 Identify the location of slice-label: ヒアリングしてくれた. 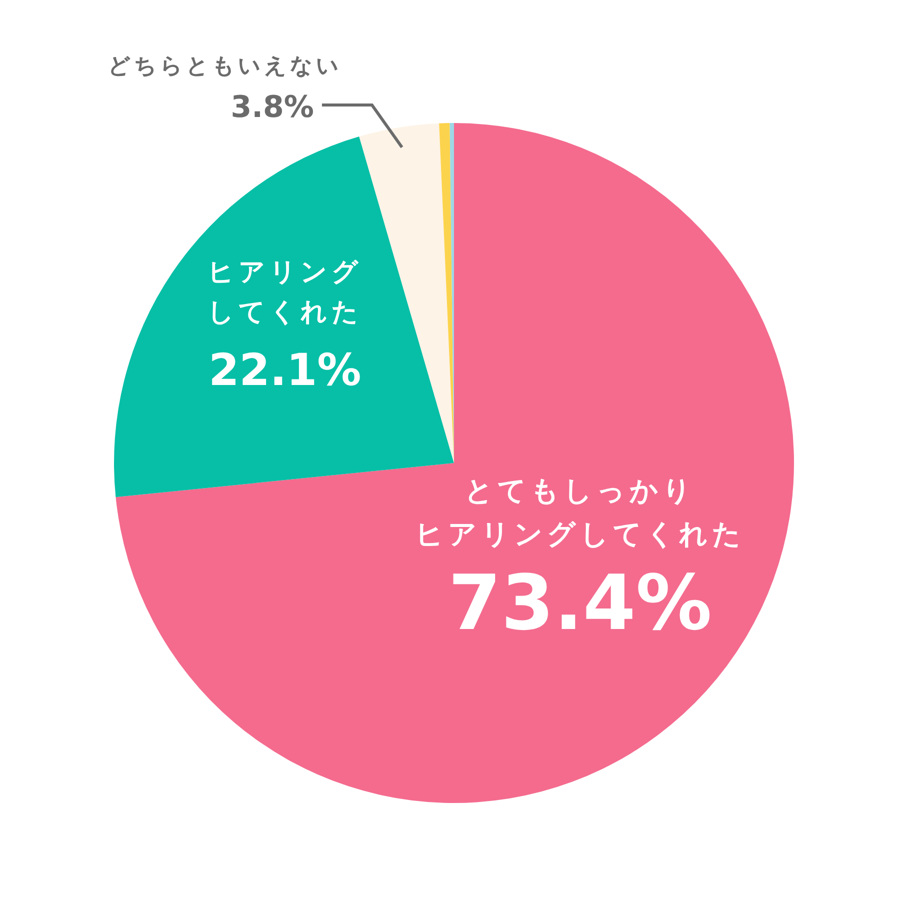
(284, 292).